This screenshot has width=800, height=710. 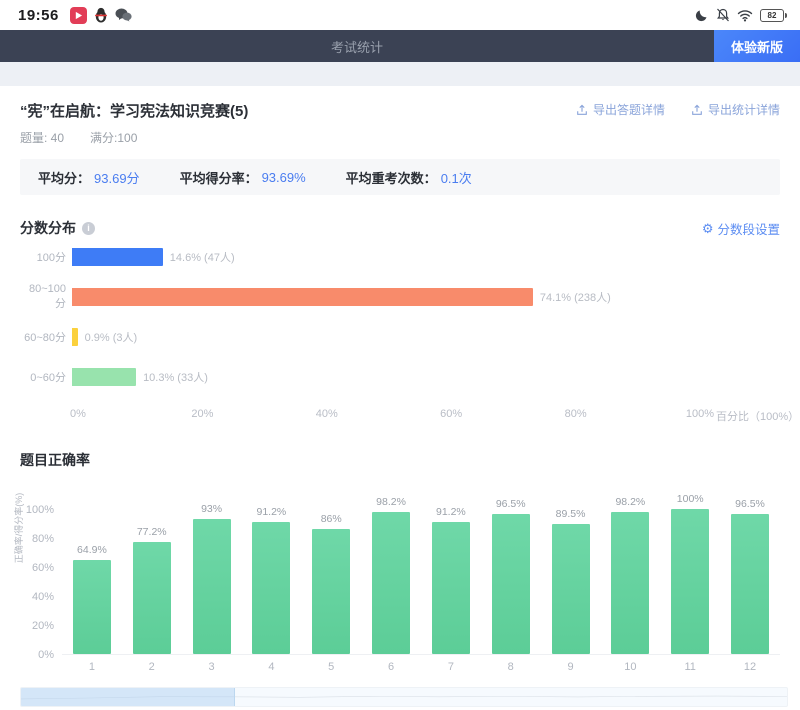 I want to click on avg-score-stat: 平均分： 93.69分, so click(x=89, y=178).